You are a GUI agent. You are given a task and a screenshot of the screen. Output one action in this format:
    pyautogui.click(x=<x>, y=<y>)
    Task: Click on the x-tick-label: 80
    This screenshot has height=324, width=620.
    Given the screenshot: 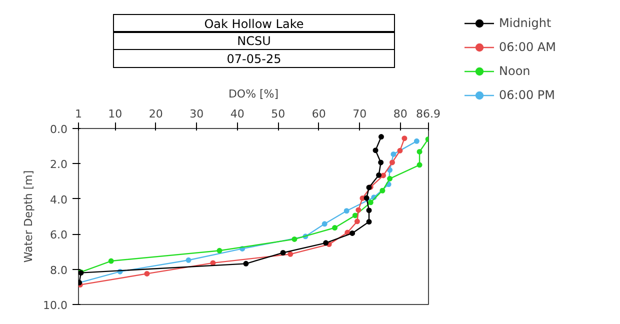 What is the action you would take?
    pyautogui.click(x=400, y=114)
    